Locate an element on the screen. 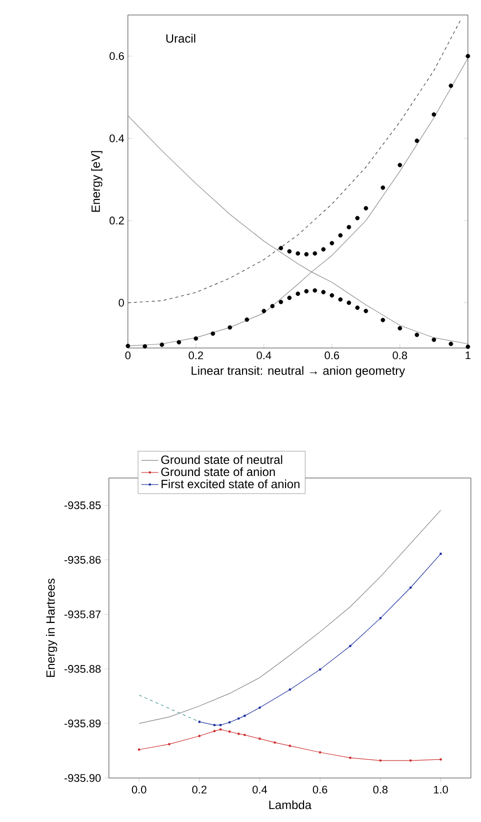 This screenshot has width=481, height=822. y-tick-label: 0 is located at coordinates (121, 302).